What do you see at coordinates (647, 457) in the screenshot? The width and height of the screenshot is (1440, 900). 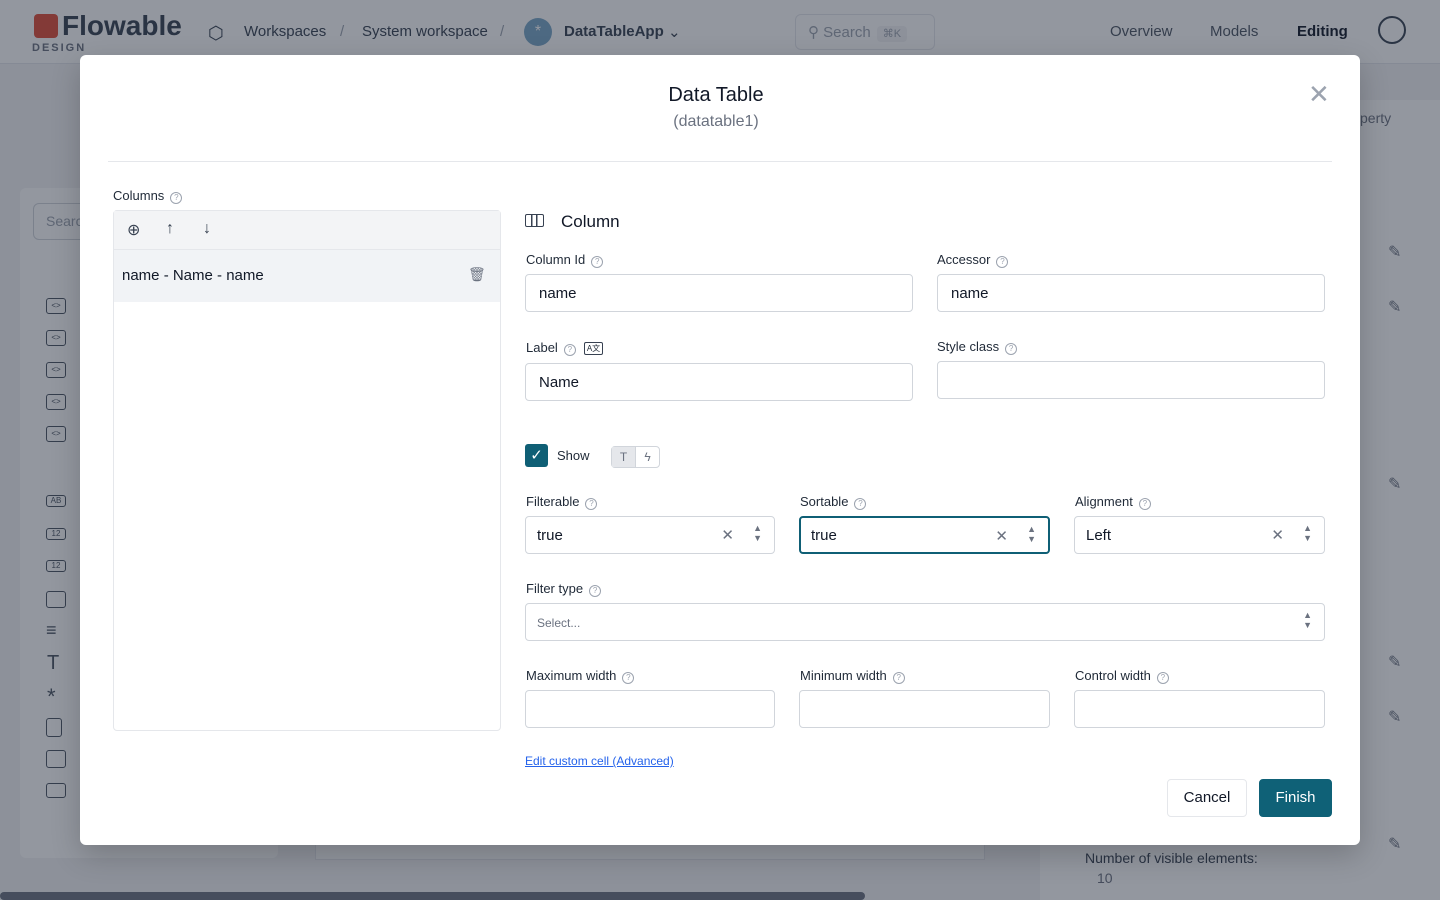 I see `expression-mode-icon: ϟ` at bounding box center [647, 457].